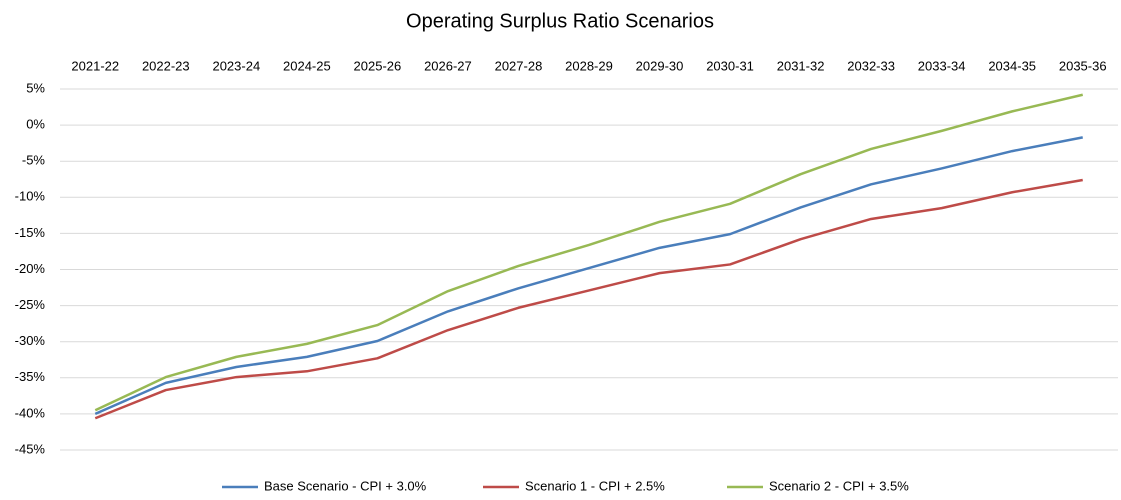 Image resolution: width=1121 pixels, height=500 pixels. Describe the element at coordinates (307, 65) in the screenshot. I see `x-tick-label: 2024-25` at that location.